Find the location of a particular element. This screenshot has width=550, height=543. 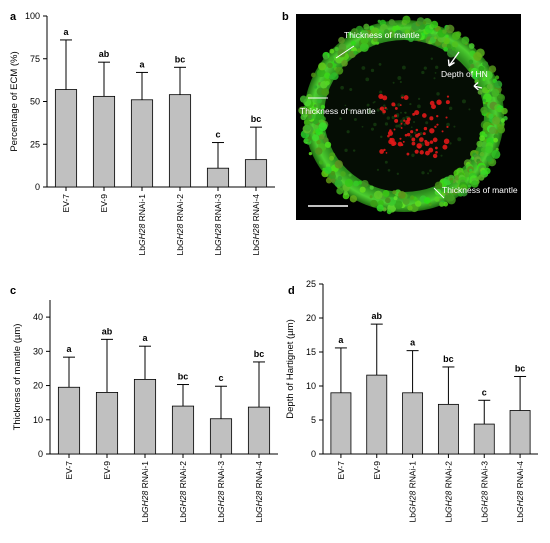

category-label: EV-7 is located at coordinates (66, 203).